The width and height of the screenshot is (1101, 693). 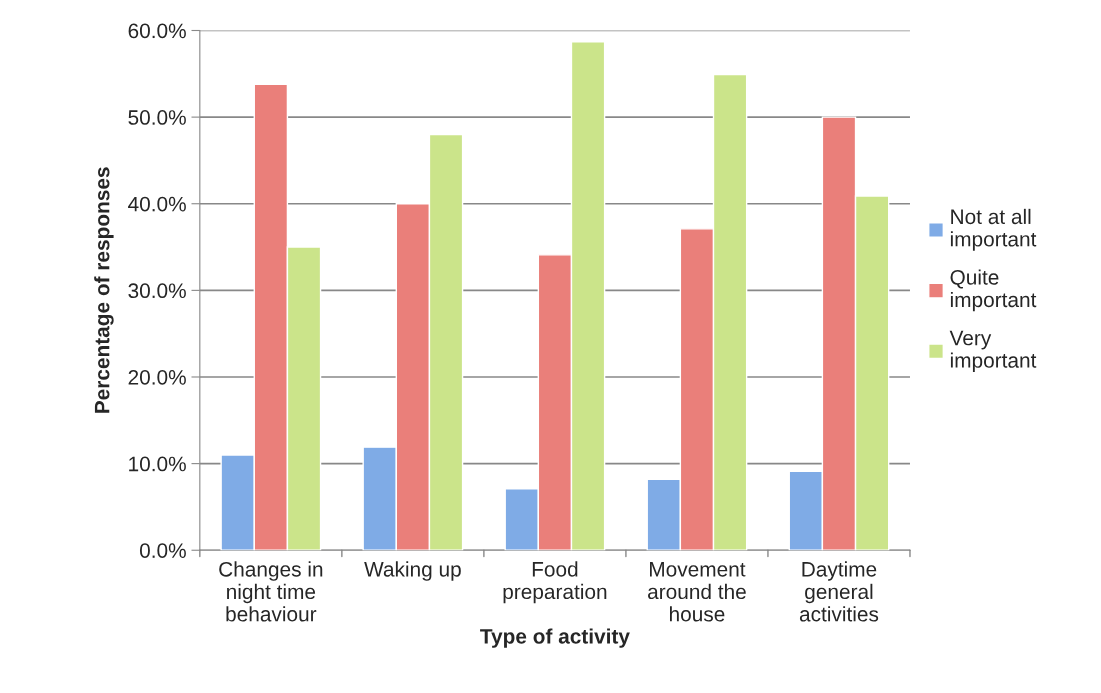 I want to click on x-axis-title: Type of activity, so click(x=555, y=638).